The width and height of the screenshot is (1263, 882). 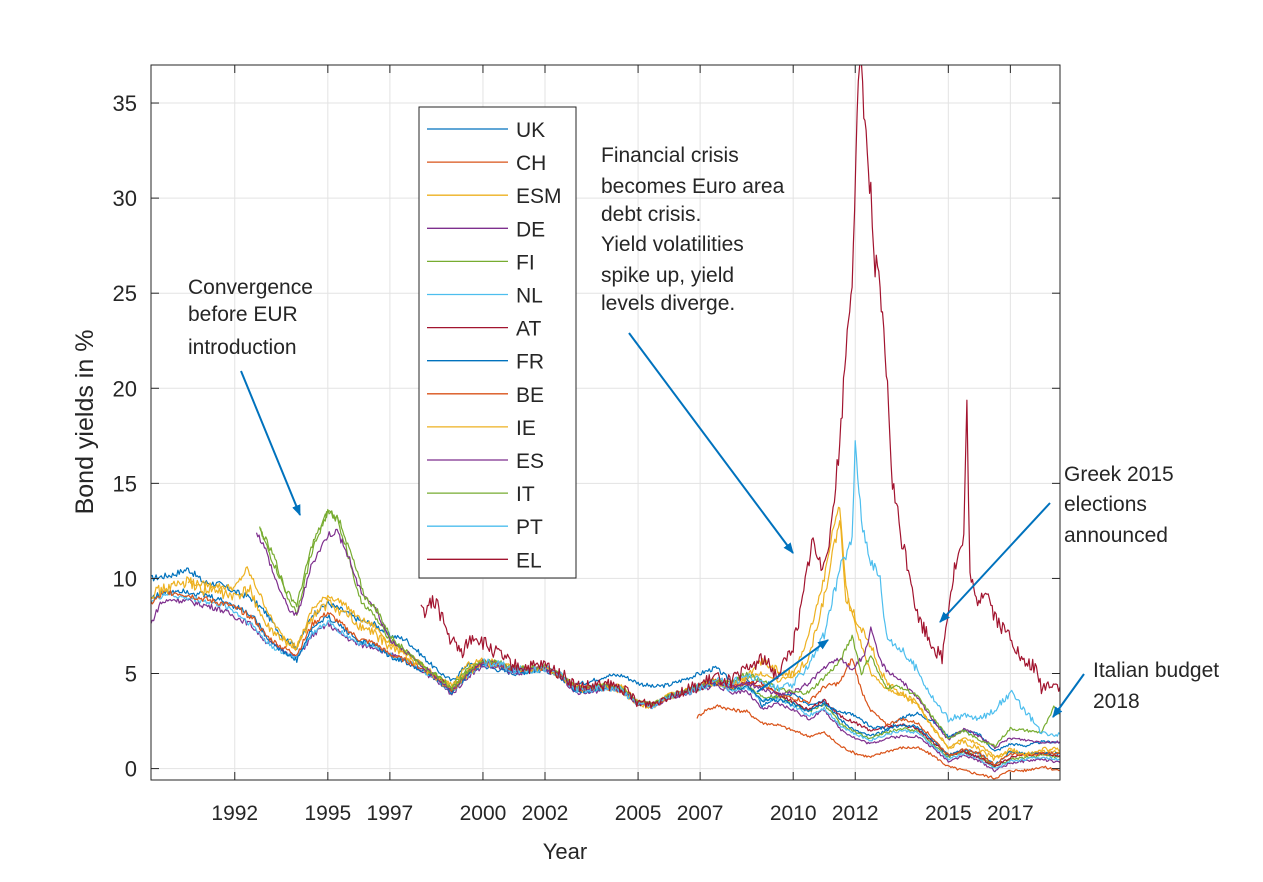 What do you see at coordinates (565, 851) in the screenshot?
I see `x-axis-label: Year` at bounding box center [565, 851].